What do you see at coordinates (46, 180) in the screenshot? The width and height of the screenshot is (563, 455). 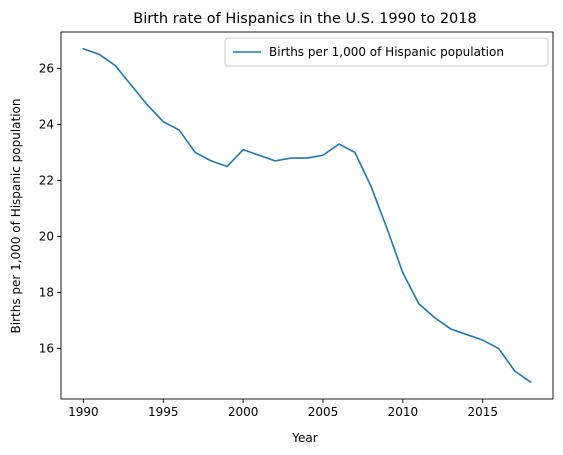 I see `y-tick-label: 22` at bounding box center [46, 180].